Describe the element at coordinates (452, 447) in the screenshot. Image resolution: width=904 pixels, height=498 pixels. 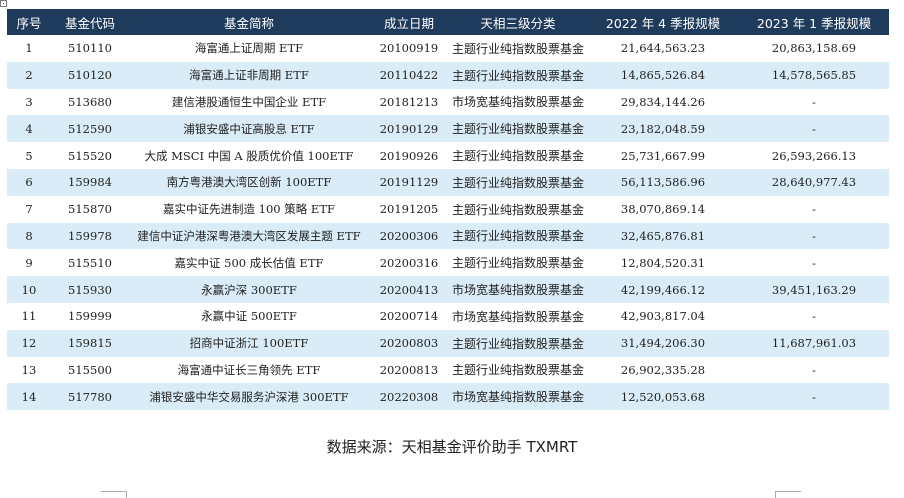
I see `data-source-note: 数据来源：天相基金评价助手 TXMRT` at that location.